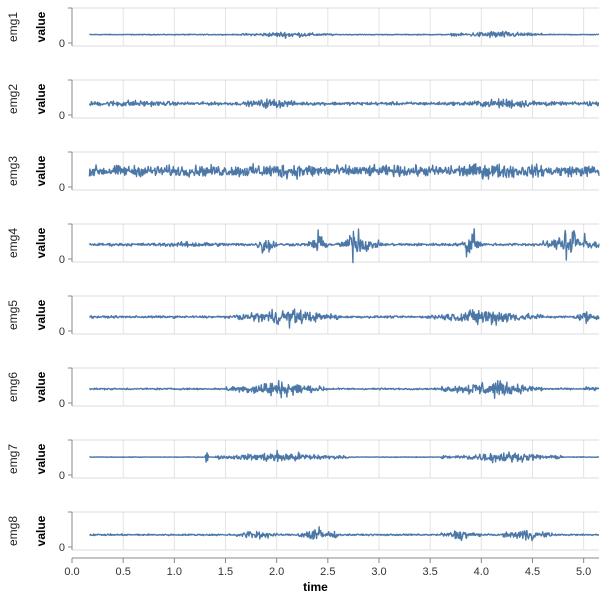 The height and width of the screenshot is (600, 600). I want to click on panel-emg3: 0 emg3 value, so click(303, 172).